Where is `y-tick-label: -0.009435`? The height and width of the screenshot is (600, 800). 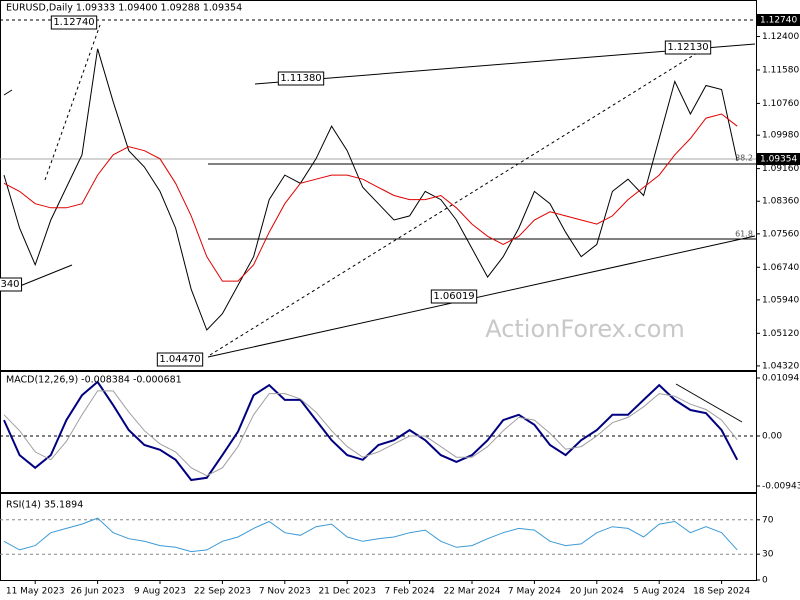
y-tick-label: -0.009435 is located at coordinates (781, 486).